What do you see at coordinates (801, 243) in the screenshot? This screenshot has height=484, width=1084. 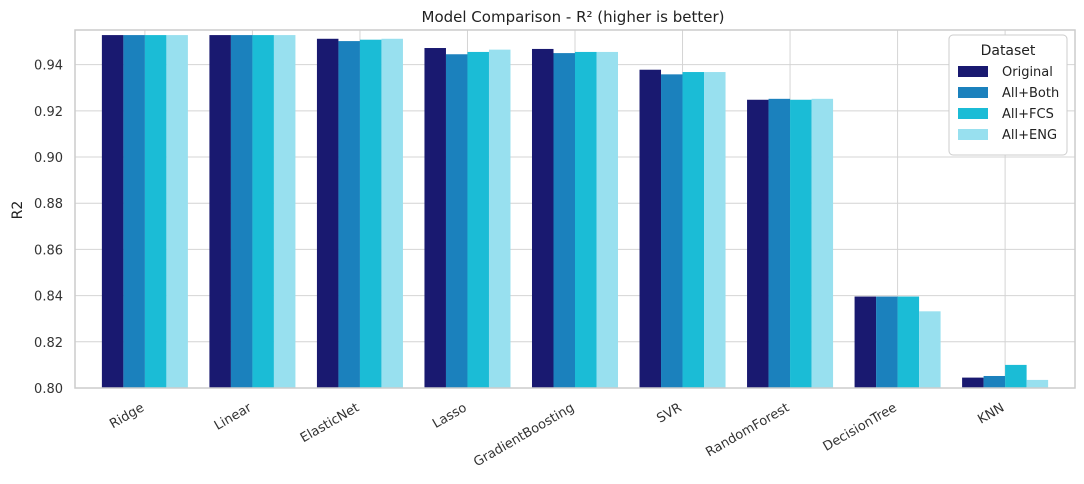 I see `bar-all-fcs-randomforest` at bounding box center [801, 243].